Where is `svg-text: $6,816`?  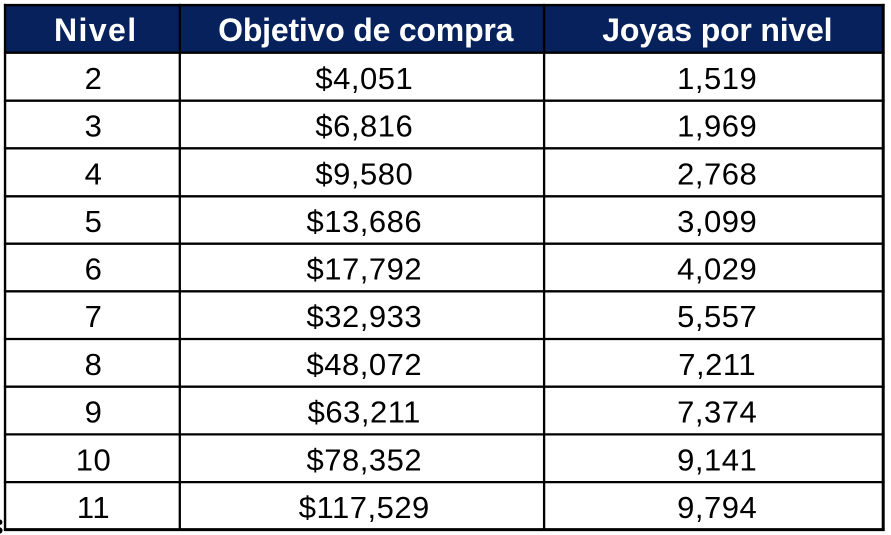 svg-text: $6,816 is located at coordinates (364, 126).